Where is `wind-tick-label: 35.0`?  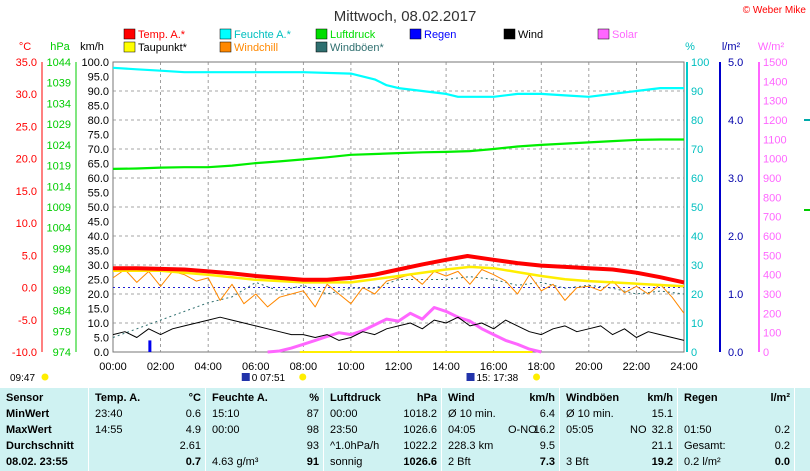
wind-tick-label: 35.0 is located at coordinates (98, 252).